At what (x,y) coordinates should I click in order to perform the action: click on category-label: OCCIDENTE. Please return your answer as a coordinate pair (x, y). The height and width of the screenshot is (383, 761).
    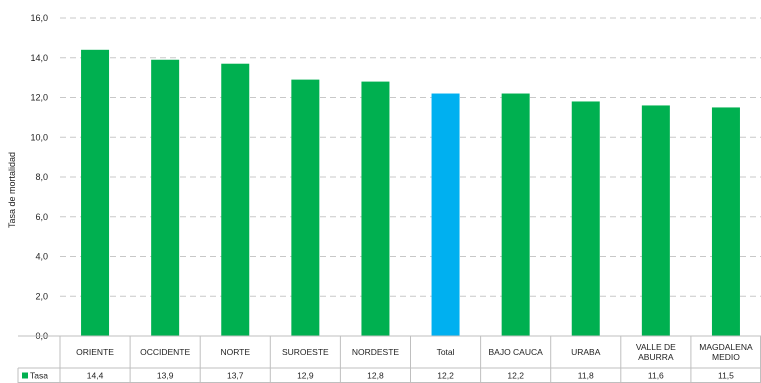
    Looking at the image, I should click on (165, 352).